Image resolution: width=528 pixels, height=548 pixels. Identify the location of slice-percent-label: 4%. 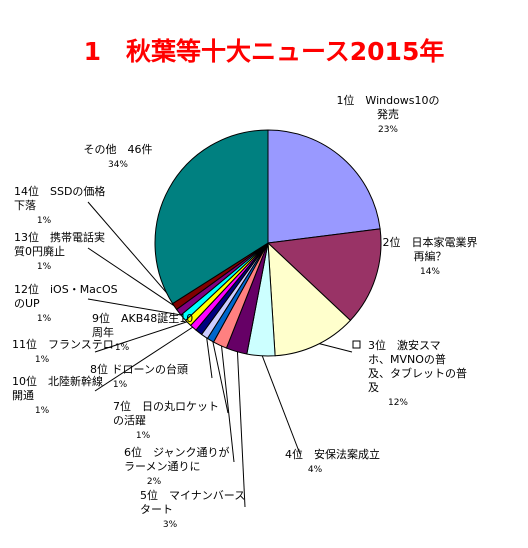
(315, 470).